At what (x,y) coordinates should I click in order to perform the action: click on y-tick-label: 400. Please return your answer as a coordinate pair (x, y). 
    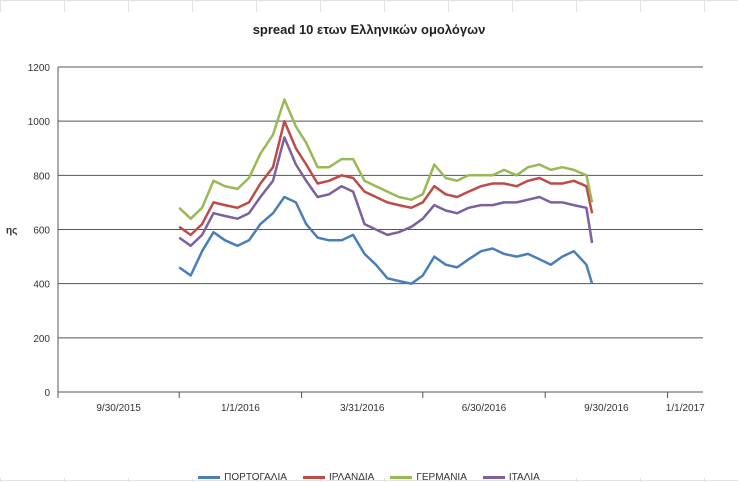
    Looking at the image, I should click on (41, 285).